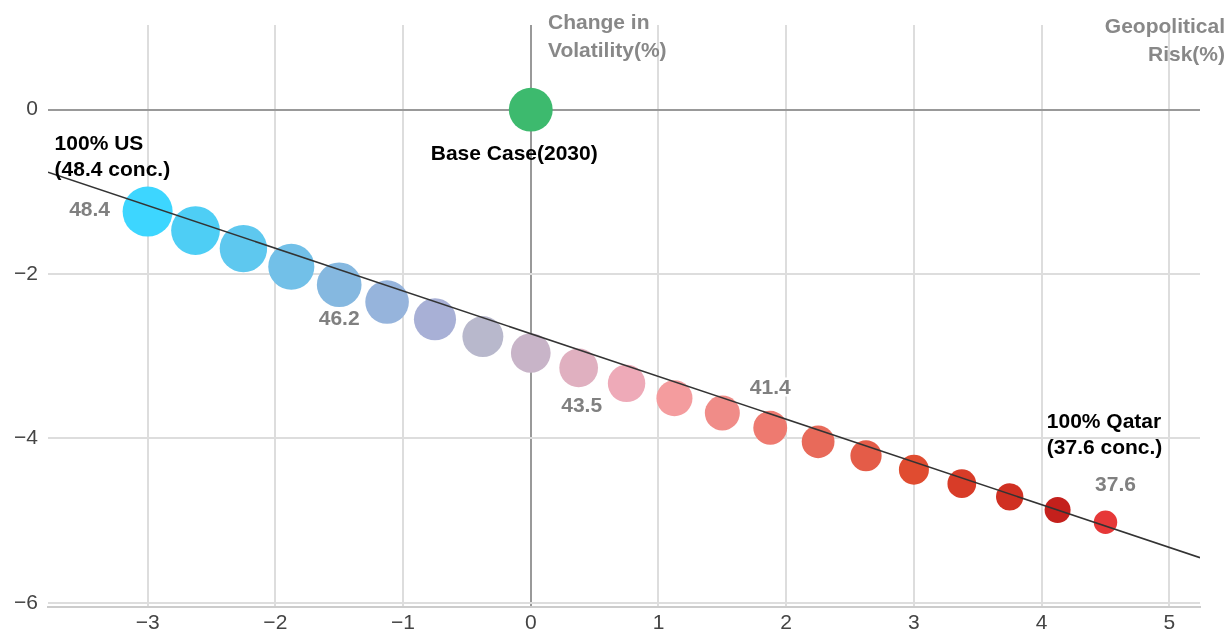 The width and height of the screenshot is (1225, 643). I want to click on y-tick-label: −6, so click(26, 601).